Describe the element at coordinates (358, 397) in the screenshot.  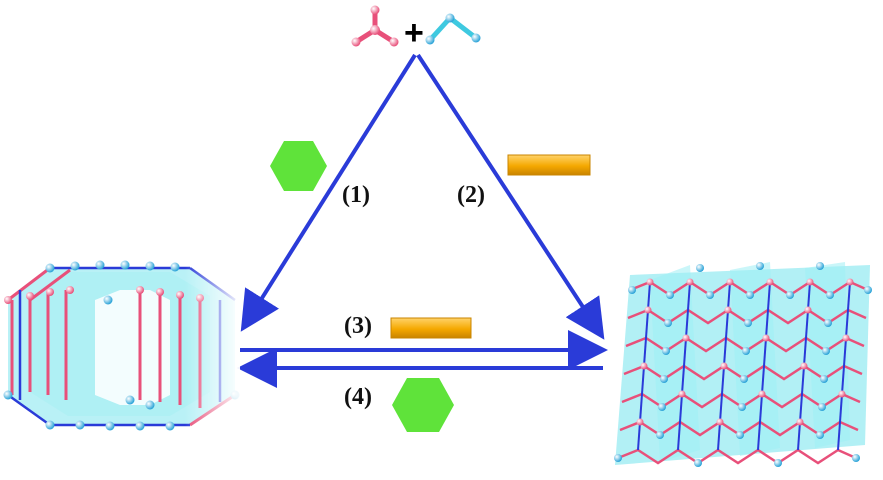
I see `route-label-4: (4)` at that location.